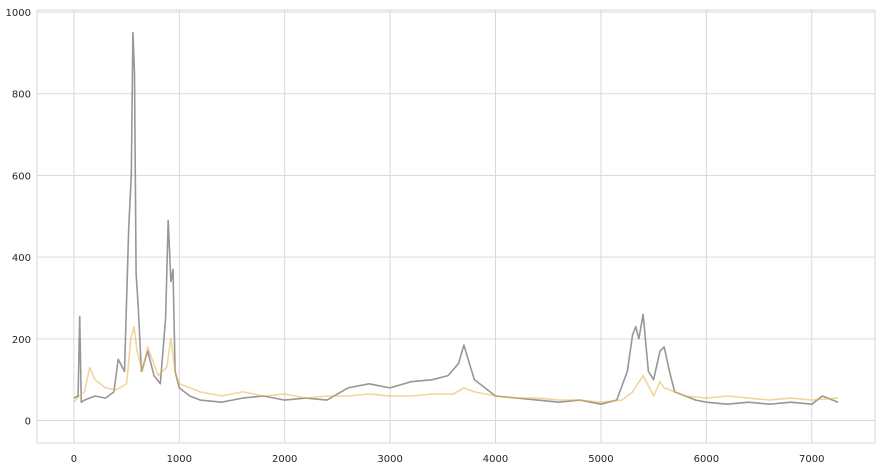 The height and width of the screenshot is (468, 884). Describe the element at coordinates (21, 95) in the screenshot. I see `y-tick-label: 800` at that location.